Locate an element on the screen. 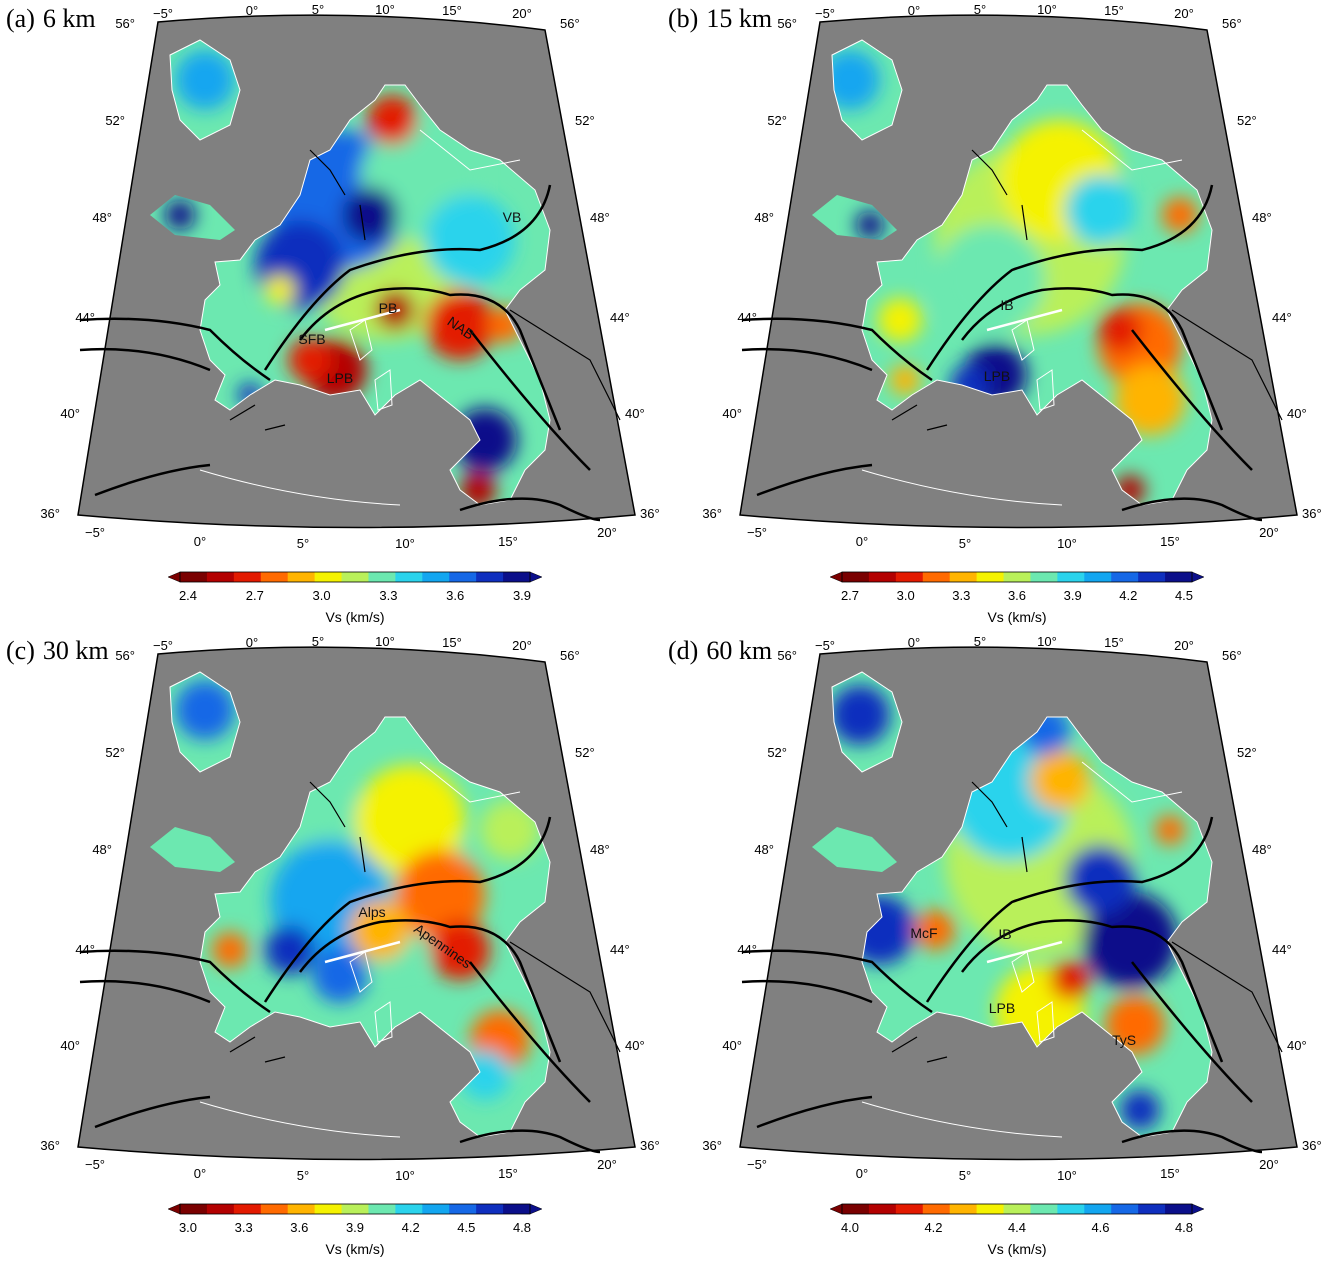  panel-b-label: (b) 15 km is located at coordinates (720, 18).